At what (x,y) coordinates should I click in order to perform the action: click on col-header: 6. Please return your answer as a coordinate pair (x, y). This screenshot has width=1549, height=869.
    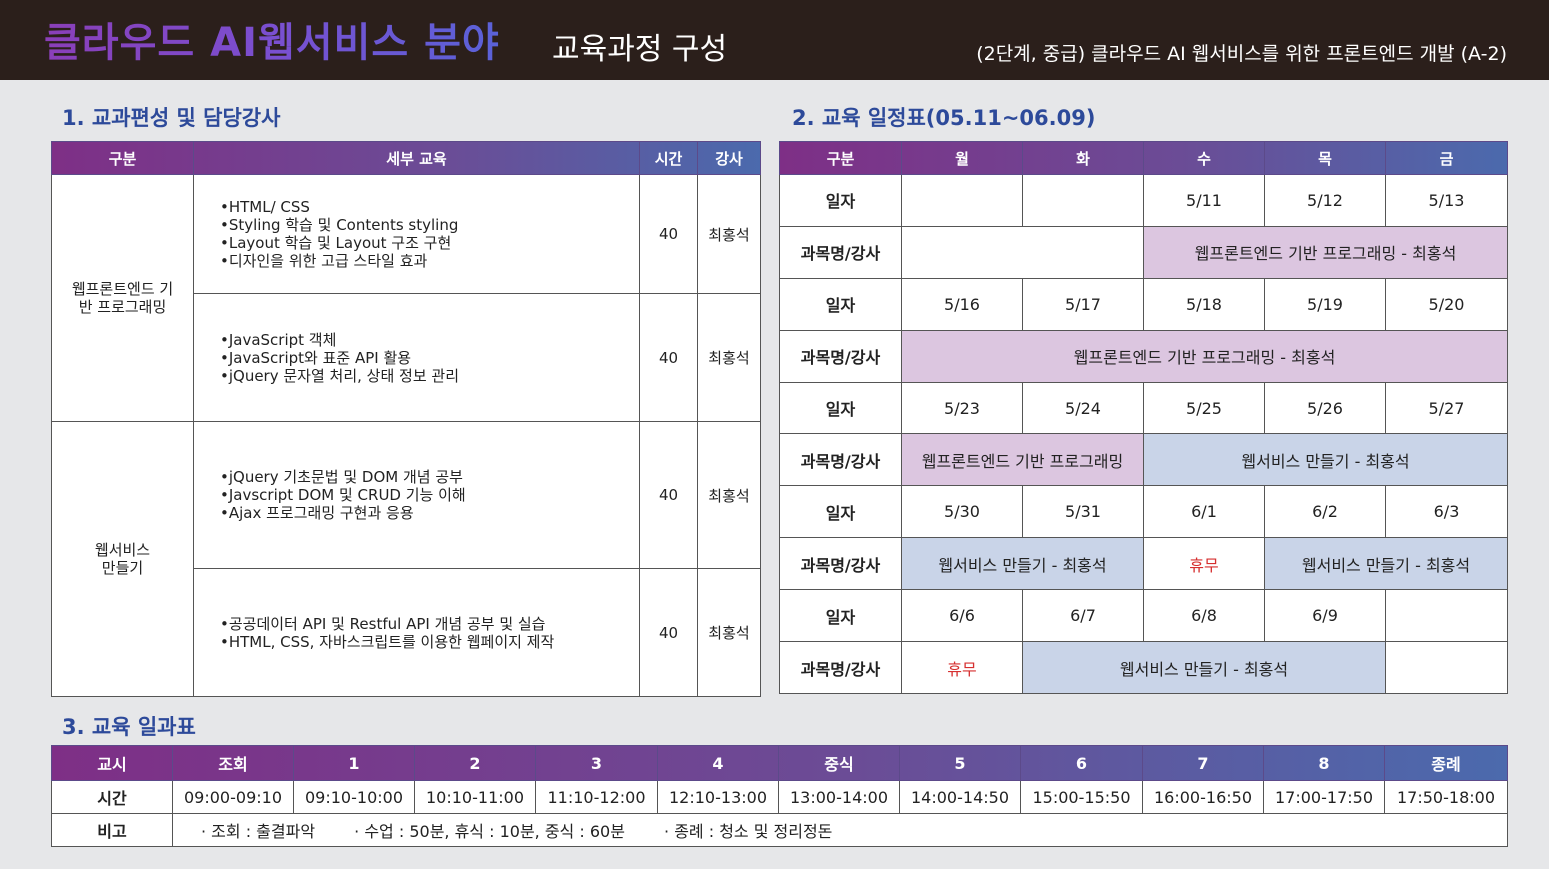
    Looking at the image, I should click on (1081, 763).